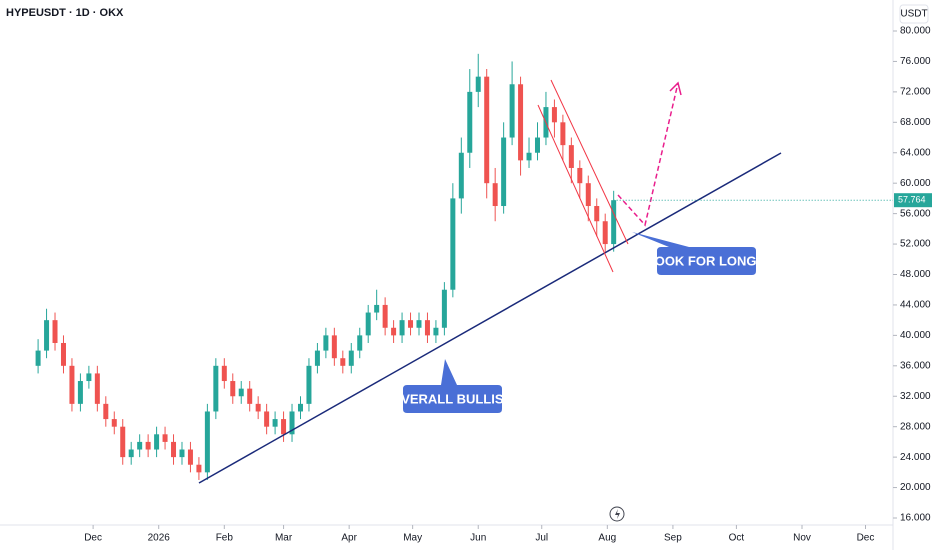  I want to click on event-icon-glyph, so click(617, 514).